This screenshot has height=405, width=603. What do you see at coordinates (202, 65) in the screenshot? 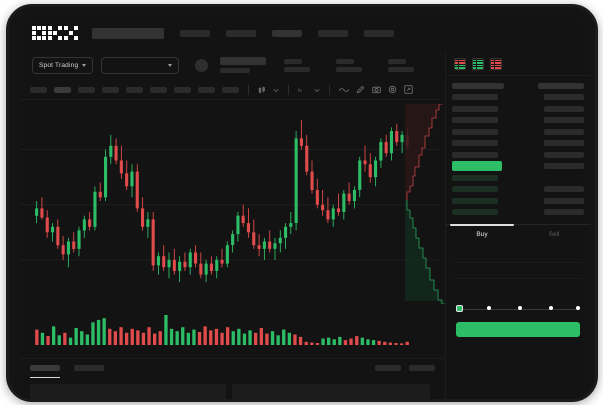
I see `pair-coin-avatar` at bounding box center [202, 65].